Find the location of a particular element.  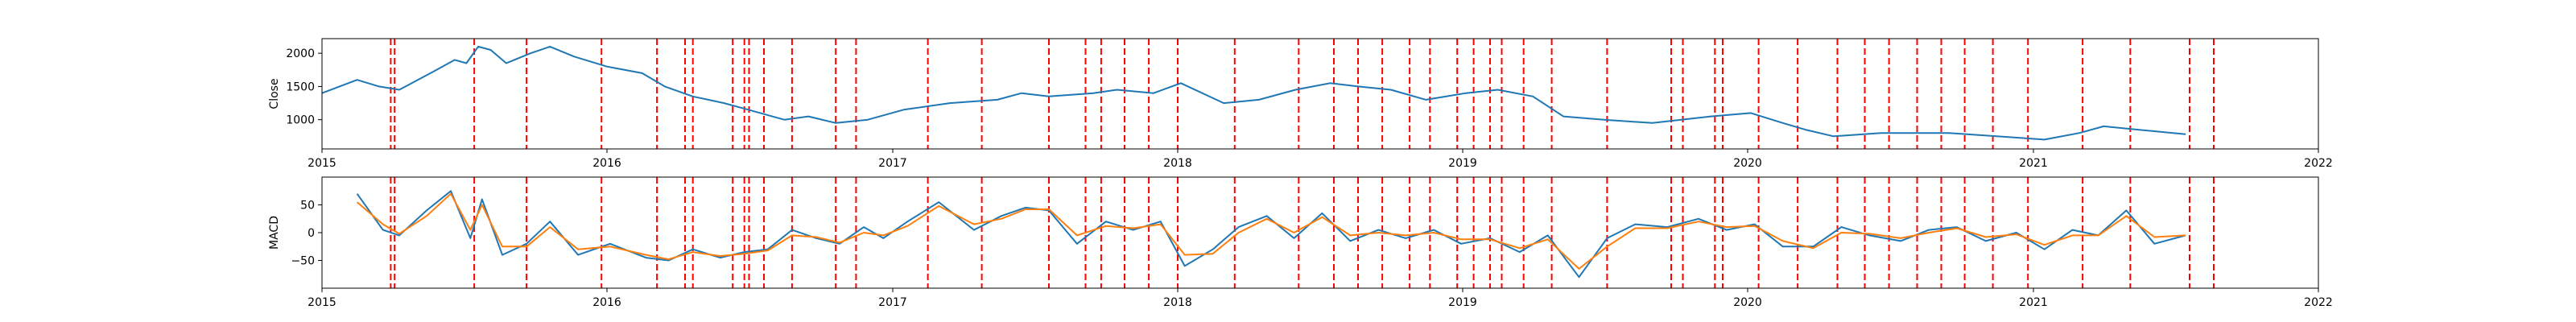

close-x-tick-label-4: 2019 is located at coordinates (1462, 163).